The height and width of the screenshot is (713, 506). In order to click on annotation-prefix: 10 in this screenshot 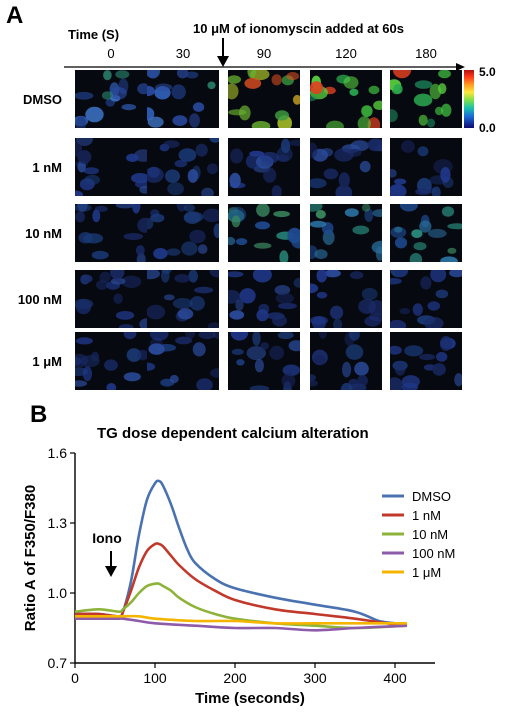, I will do `click(202, 28)`.